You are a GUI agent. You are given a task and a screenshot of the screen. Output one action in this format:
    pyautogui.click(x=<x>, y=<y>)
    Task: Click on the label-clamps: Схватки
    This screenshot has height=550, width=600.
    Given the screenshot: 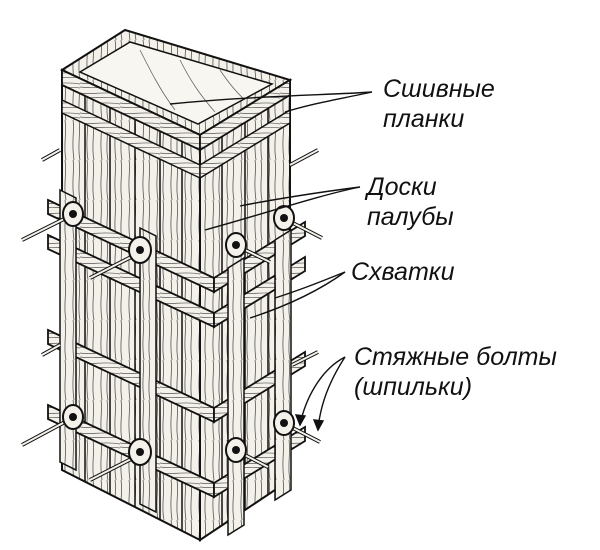 What is the action you would take?
    pyautogui.click(x=403, y=272)
    